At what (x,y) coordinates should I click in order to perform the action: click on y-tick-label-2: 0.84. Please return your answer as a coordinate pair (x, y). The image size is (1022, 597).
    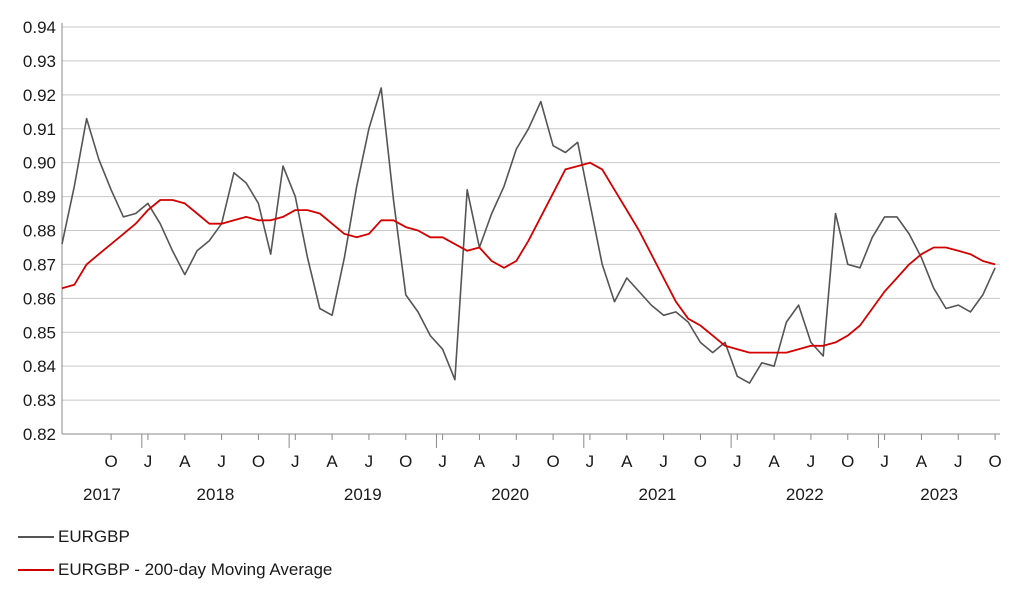
    Looking at the image, I should click on (39, 366).